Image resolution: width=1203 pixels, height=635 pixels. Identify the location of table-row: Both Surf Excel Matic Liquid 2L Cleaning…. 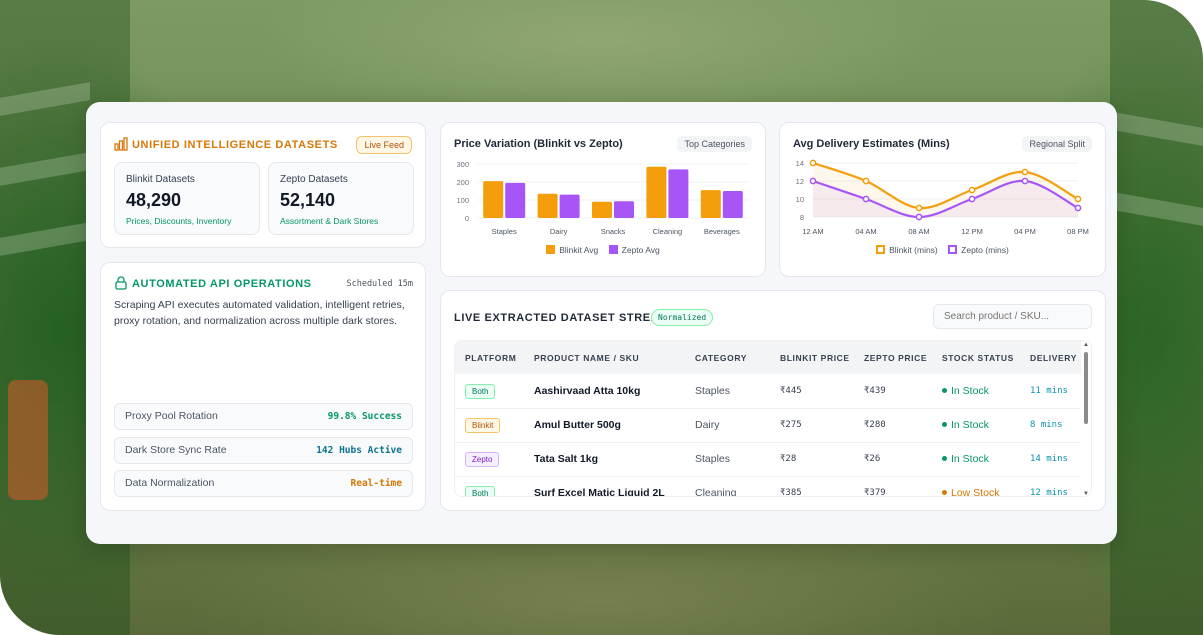
(769, 486).